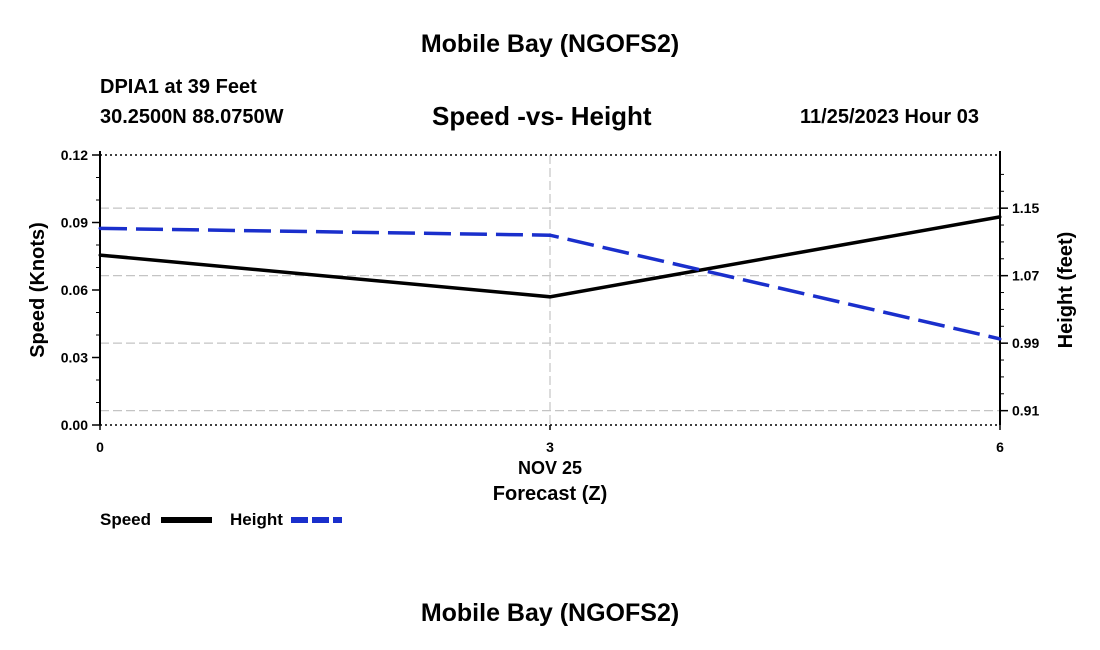 This screenshot has width=1100, height=650. Describe the element at coordinates (550, 447) in the screenshot. I see `x-tick-label: 3` at that location.